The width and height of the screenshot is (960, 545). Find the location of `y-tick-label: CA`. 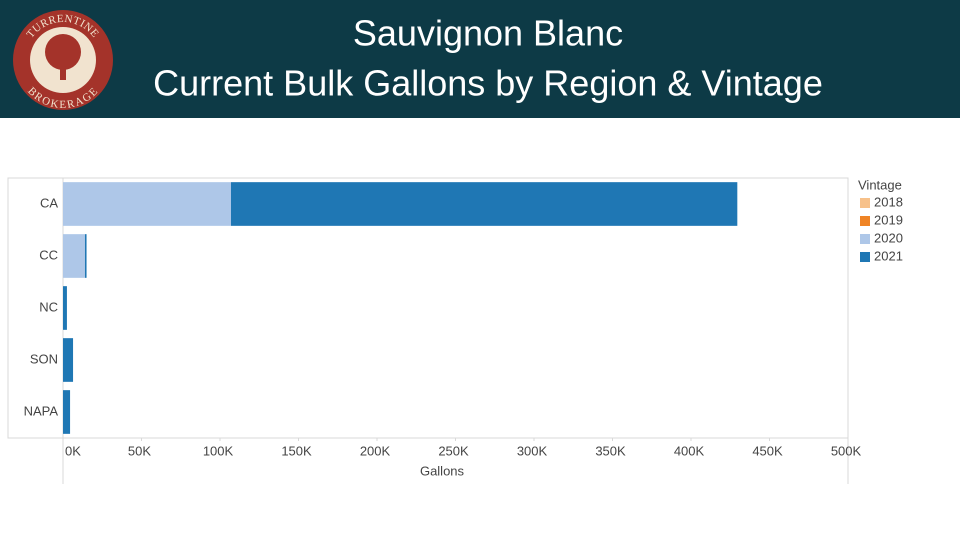

y-tick-label: CA is located at coordinates (49, 202).